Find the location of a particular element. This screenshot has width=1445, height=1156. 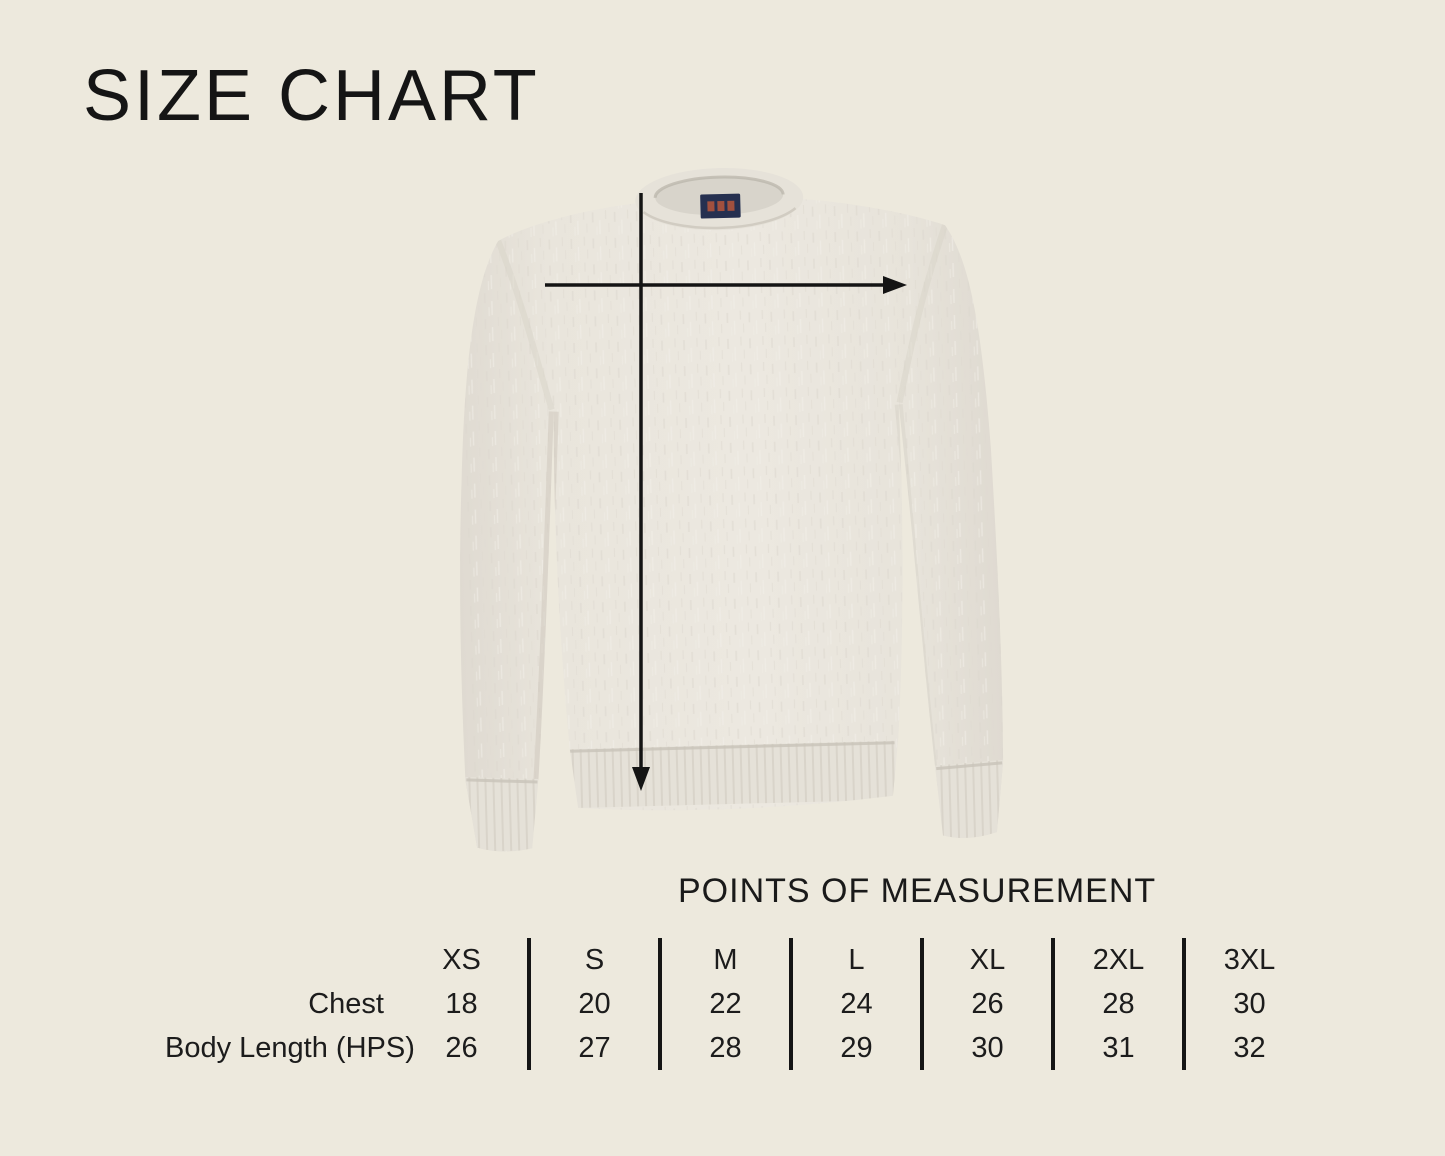

collar is located at coordinates (719, 199).